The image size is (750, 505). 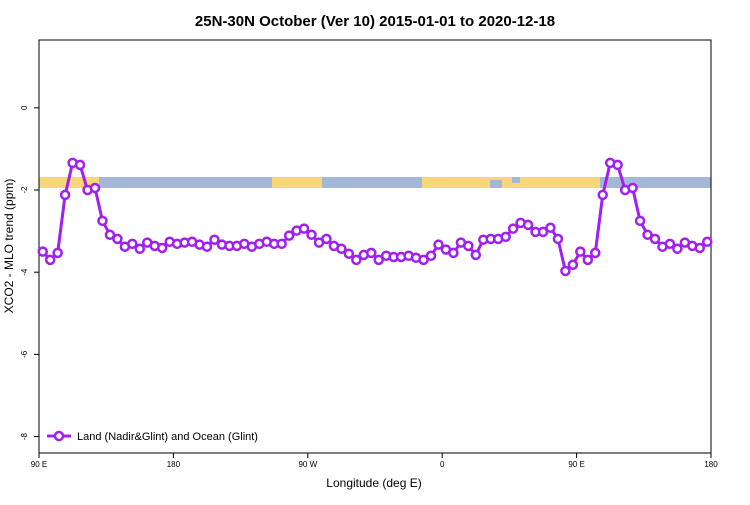 What do you see at coordinates (24, 190) in the screenshot?
I see `y-tick-label: -2` at bounding box center [24, 190].